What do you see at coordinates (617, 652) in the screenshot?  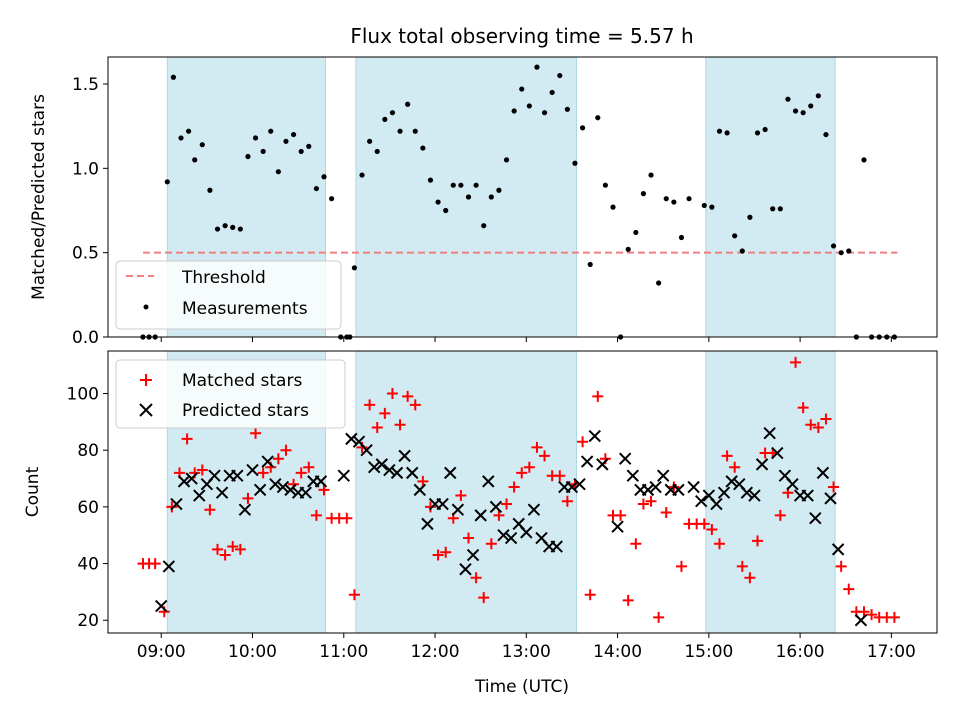 I see `x-tick-label: 14:00` at bounding box center [617, 652].